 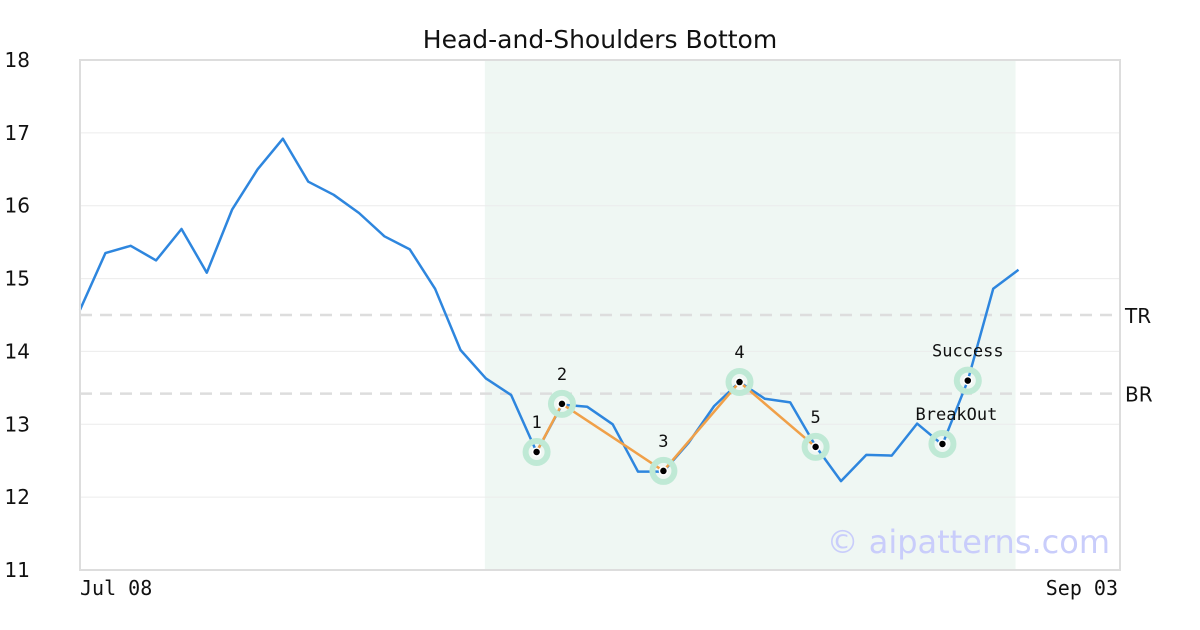 I want to click on signal-point-success-dot, so click(x=968, y=380).